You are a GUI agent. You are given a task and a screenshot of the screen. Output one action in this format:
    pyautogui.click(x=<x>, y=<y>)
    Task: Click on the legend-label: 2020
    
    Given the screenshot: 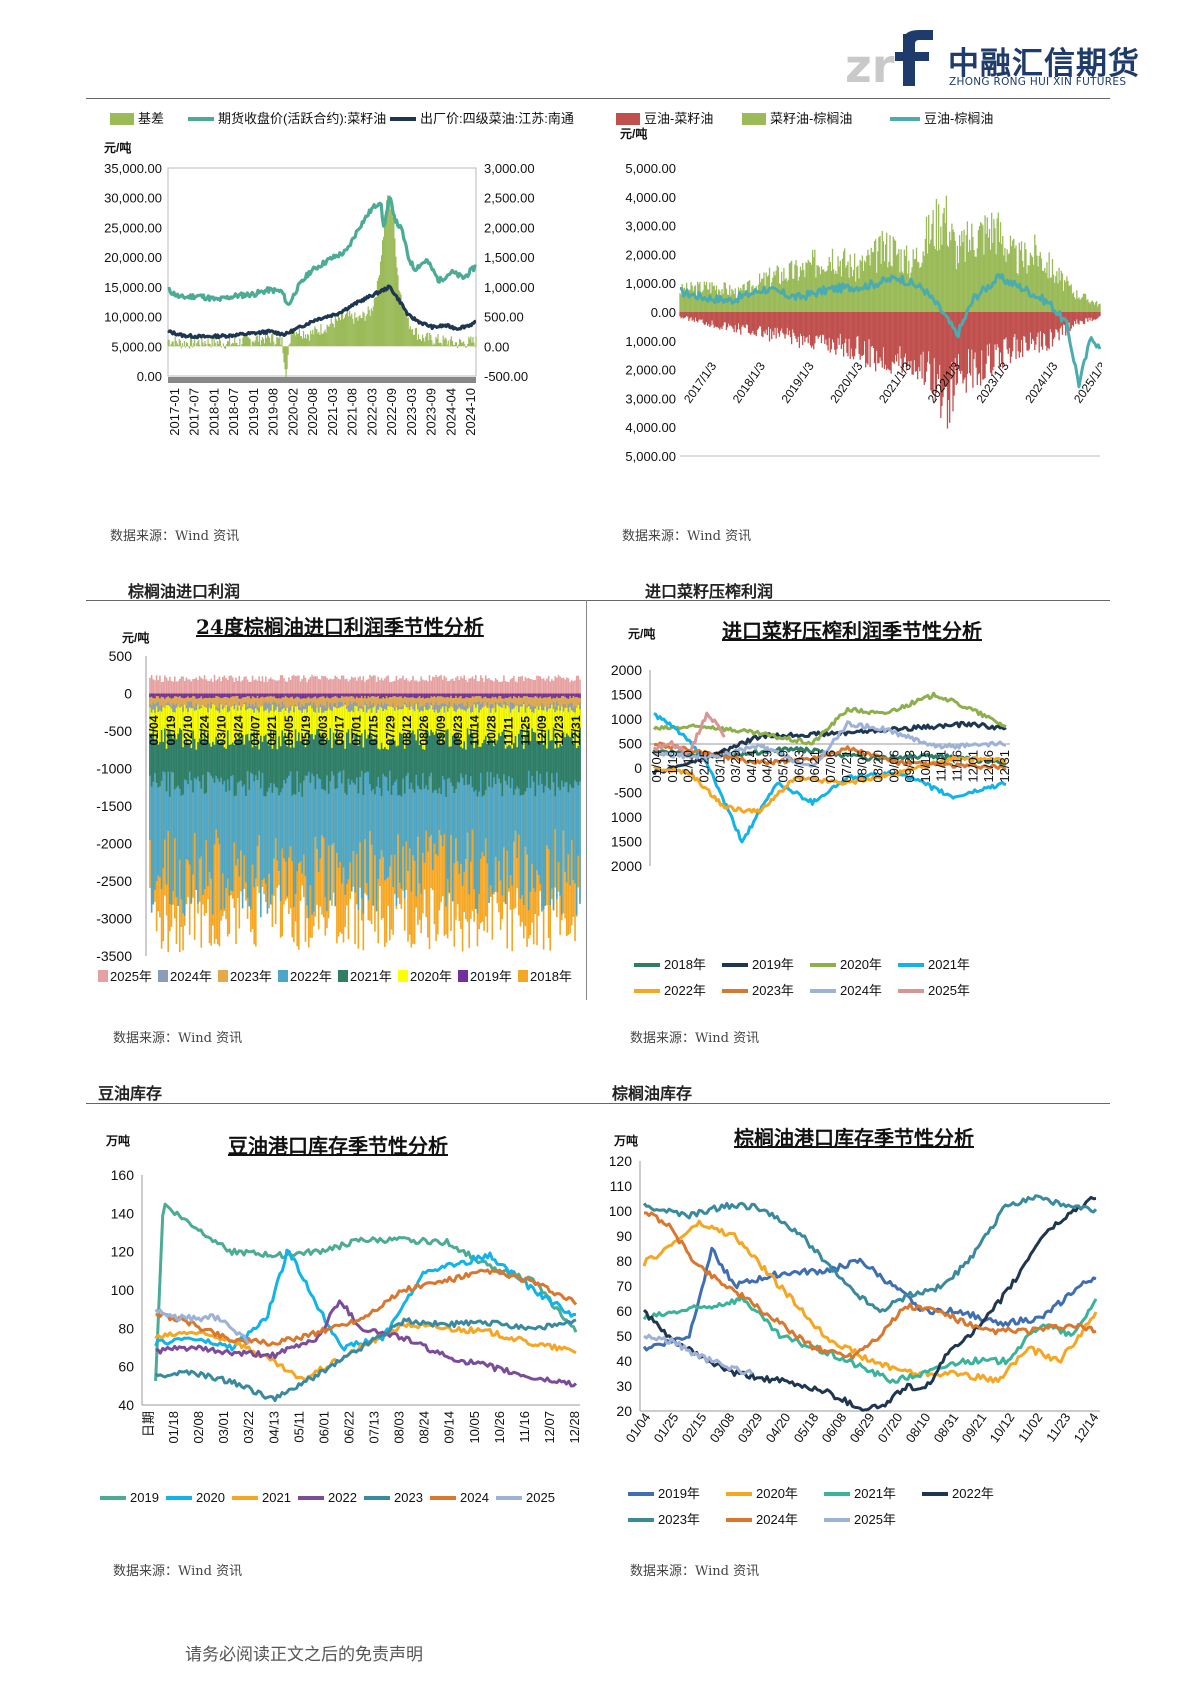 What is the action you would take?
    pyautogui.click(x=210, y=1497)
    